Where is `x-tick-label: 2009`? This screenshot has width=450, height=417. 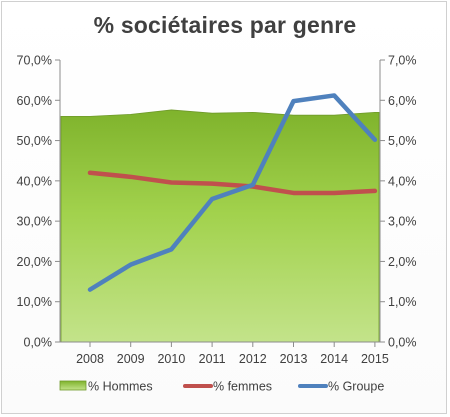
x-tick-label: 2009 is located at coordinates (131, 359).